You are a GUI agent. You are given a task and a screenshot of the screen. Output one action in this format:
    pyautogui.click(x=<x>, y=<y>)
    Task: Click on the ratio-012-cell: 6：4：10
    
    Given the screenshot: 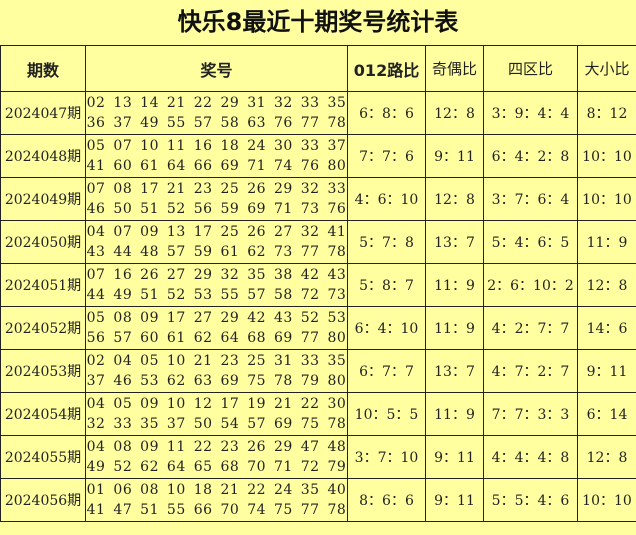 What is the action you would take?
    pyautogui.click(x=386, y=328)
    